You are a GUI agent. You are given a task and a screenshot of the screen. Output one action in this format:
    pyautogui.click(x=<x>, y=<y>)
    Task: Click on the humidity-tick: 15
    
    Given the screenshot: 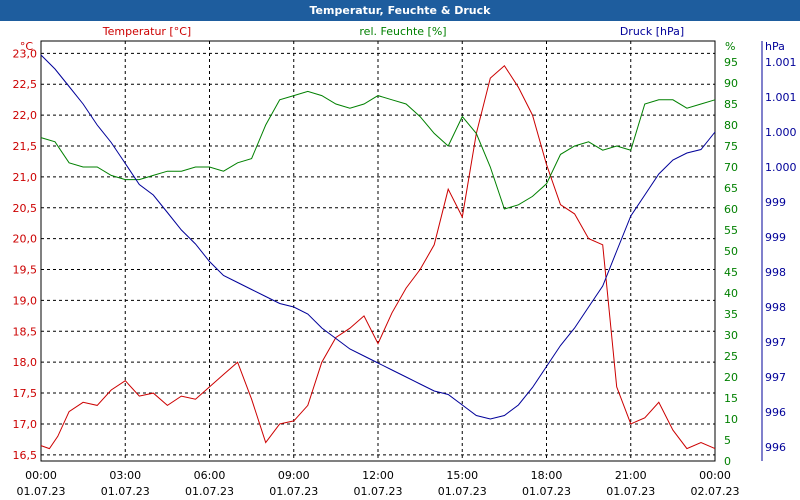 What is the action you would take?
    pyautogui.click(x=731, y=398)
    